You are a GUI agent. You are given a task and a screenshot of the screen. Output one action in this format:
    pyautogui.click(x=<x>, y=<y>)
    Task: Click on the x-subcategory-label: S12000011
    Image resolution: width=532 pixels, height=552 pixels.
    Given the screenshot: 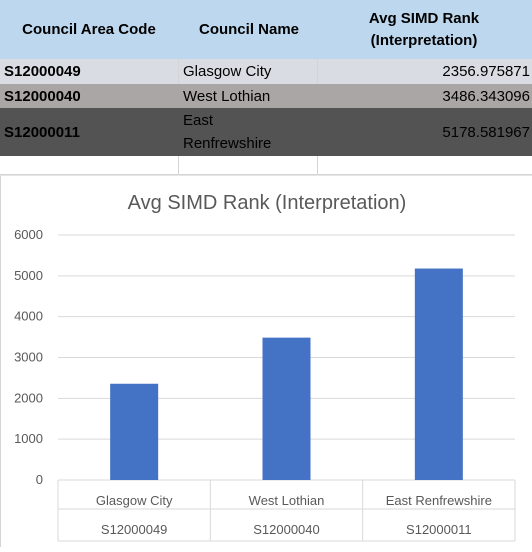 What is the action you would take?
    pyautogui.click(x=439, y=529)
    